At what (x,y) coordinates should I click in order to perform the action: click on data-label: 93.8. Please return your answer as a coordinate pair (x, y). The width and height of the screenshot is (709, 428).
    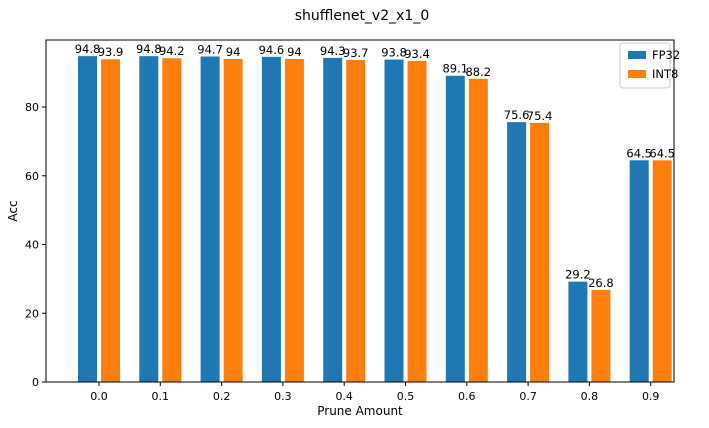
    Looking at the image, I should click on (394, 53).